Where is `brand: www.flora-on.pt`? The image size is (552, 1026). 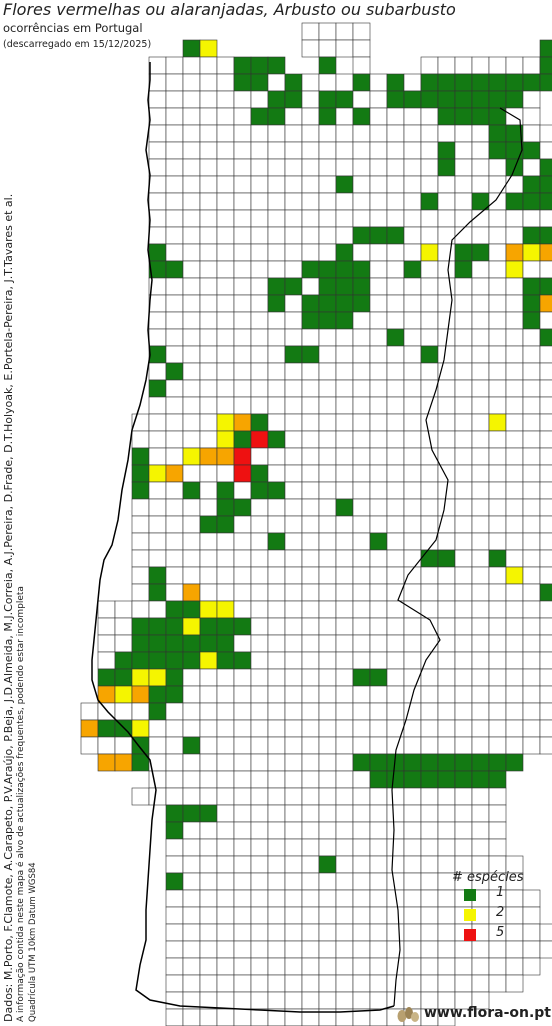
brand: www.flora-on.pt is located at coordinates (474, 1014).